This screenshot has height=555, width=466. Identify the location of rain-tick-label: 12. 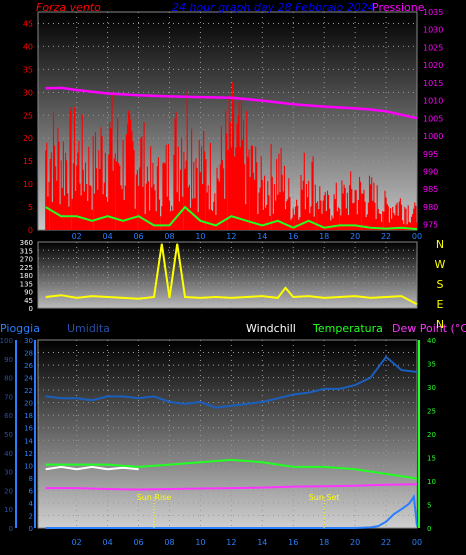
(28, 454).